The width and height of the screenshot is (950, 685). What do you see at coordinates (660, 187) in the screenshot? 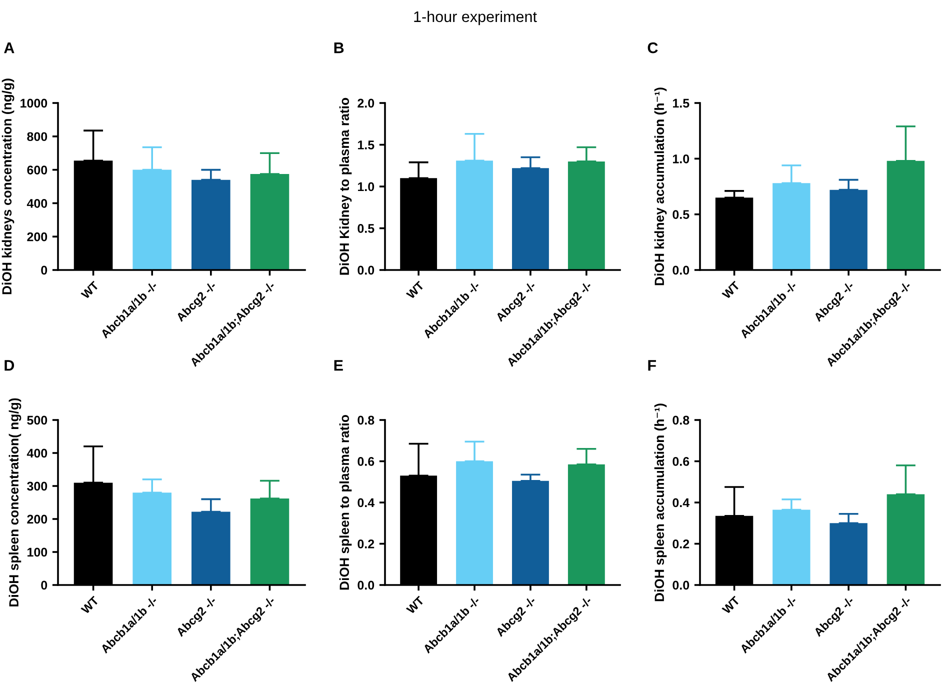
I see `y-axis-title: DiOH kidney accumulation (h⁻¹)` at bounding box center [660, 187].